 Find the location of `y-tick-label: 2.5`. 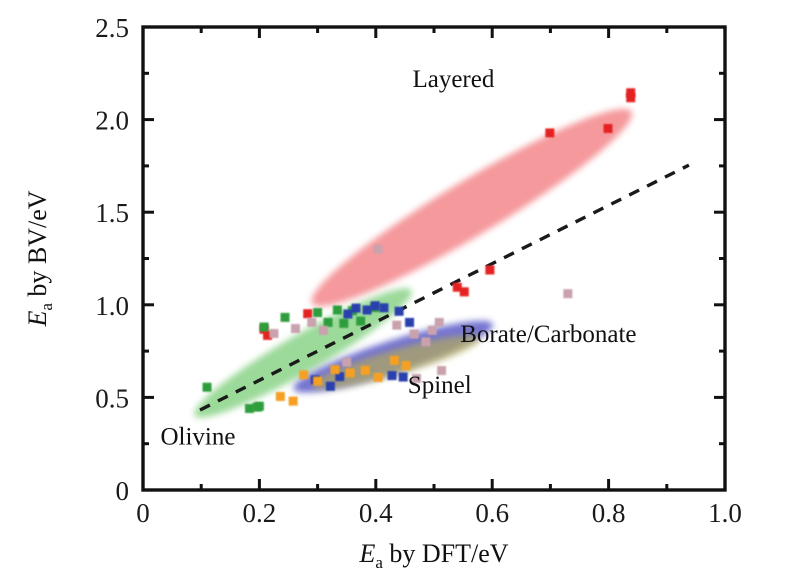

y-tick-label: 2.5 is located at coordinates (112, 28).